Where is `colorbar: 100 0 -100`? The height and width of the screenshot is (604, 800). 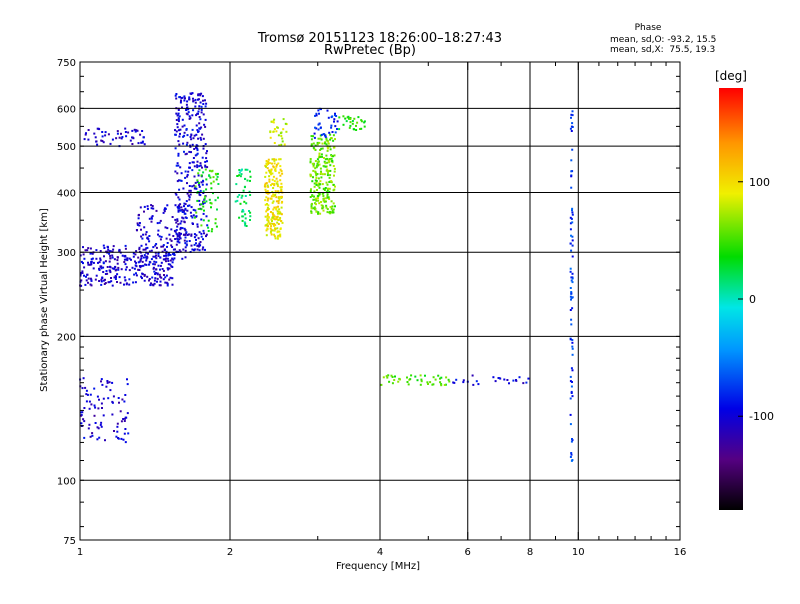 colorbar: 100 0 -100 is located at coordinates (746, 299).